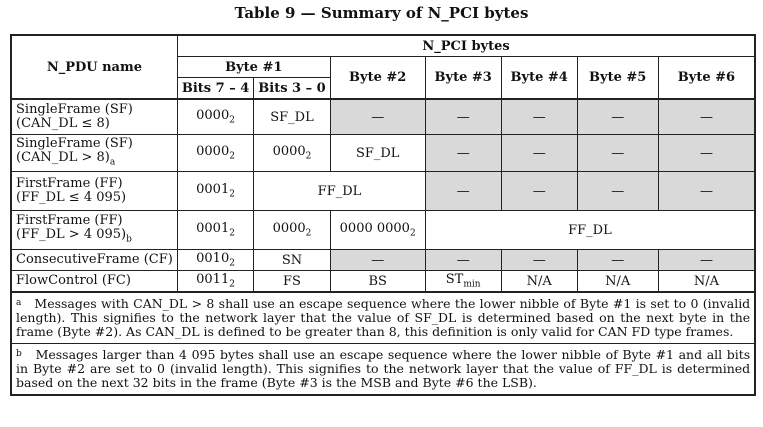 Image resolution: width=763 pixels, height=427 pixels. I want to click on cell-byte2: BS, so click(377, 281).